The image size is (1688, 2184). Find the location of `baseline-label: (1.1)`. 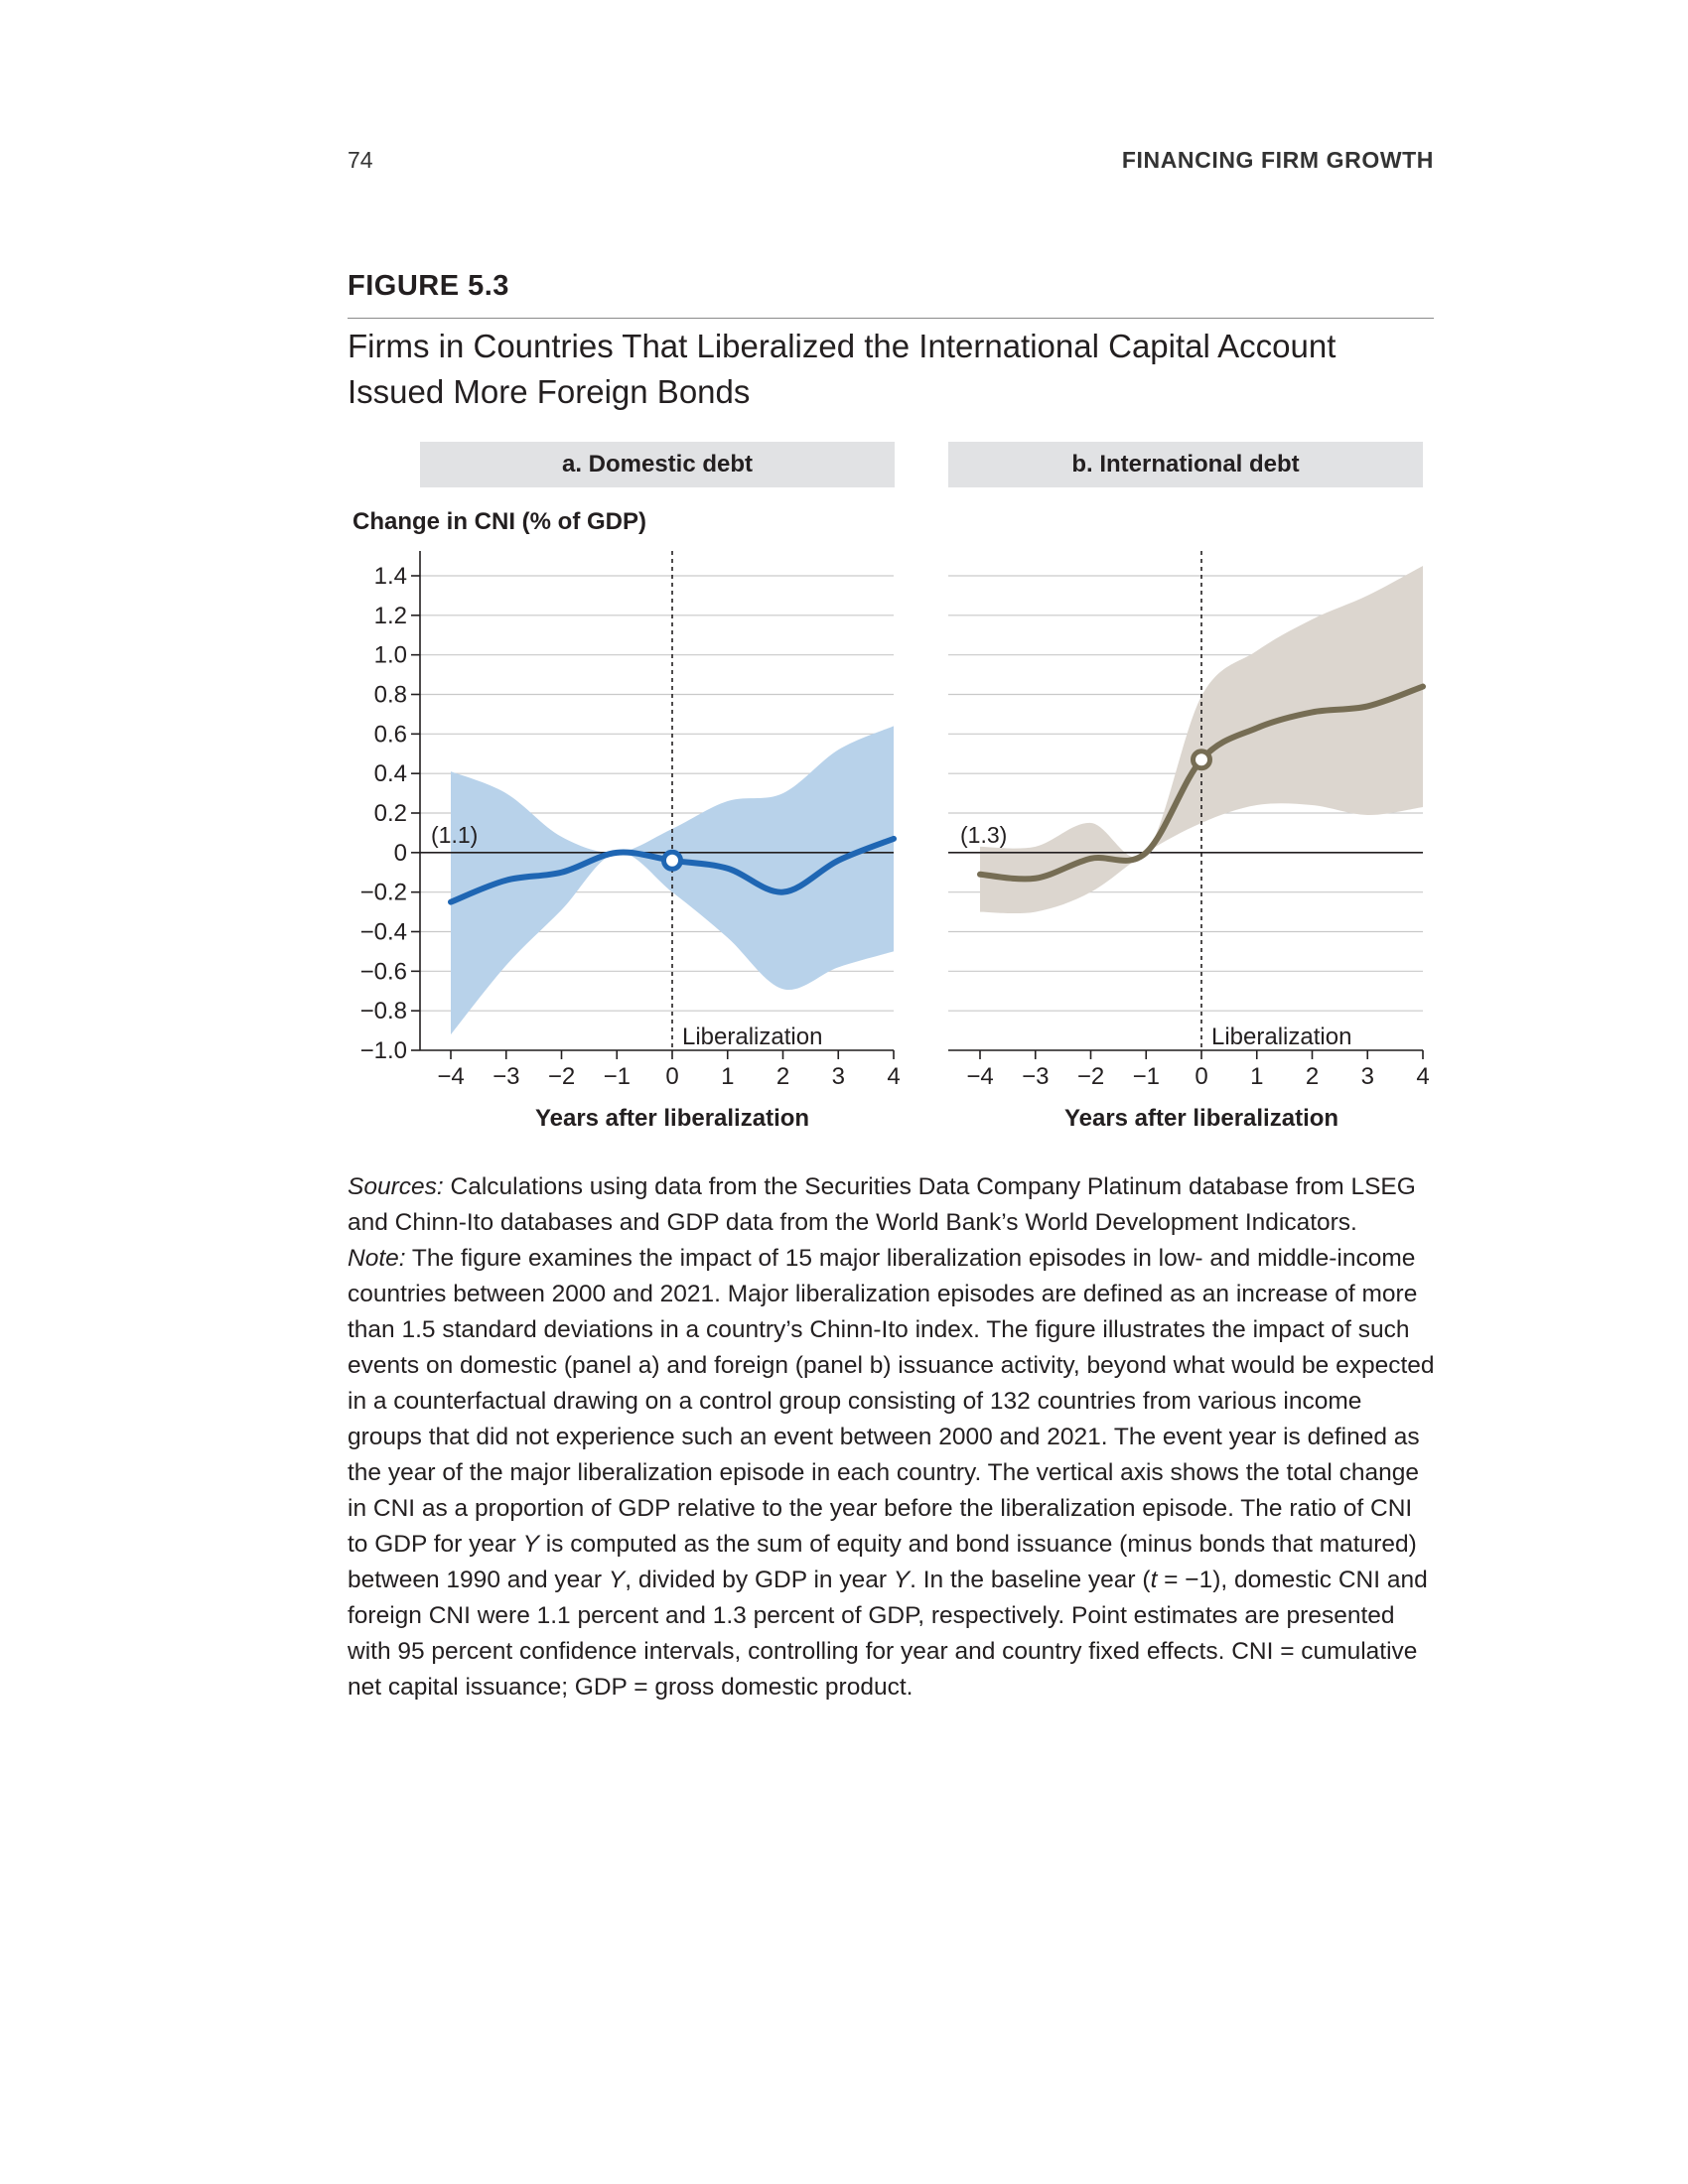

baseline-label: (1.1) is located at coordinates (454, 835).